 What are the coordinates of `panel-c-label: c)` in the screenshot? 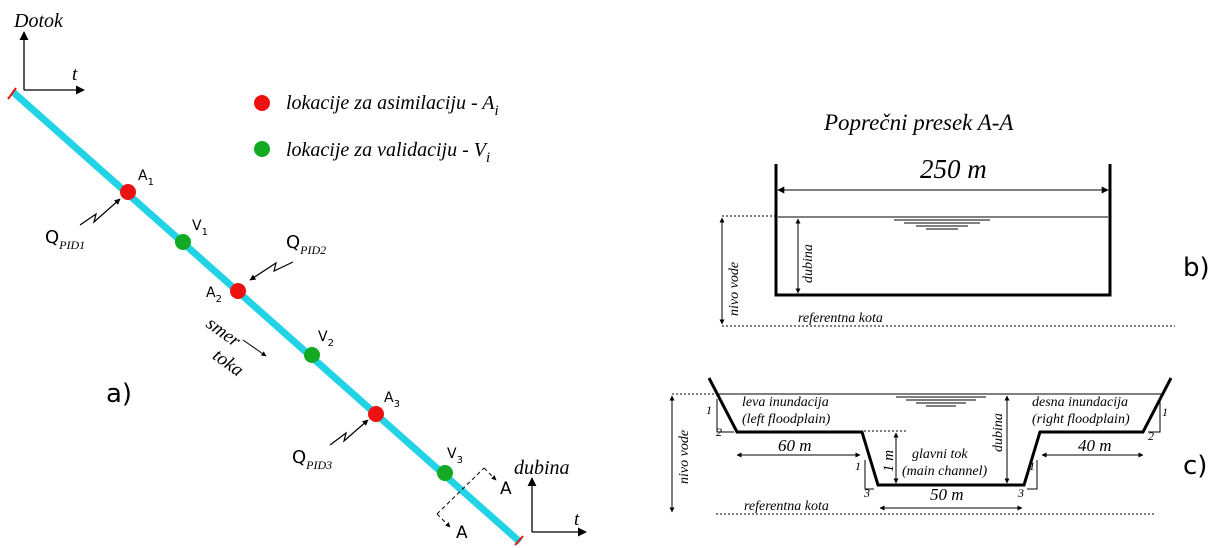 It's located at (1195, 466).